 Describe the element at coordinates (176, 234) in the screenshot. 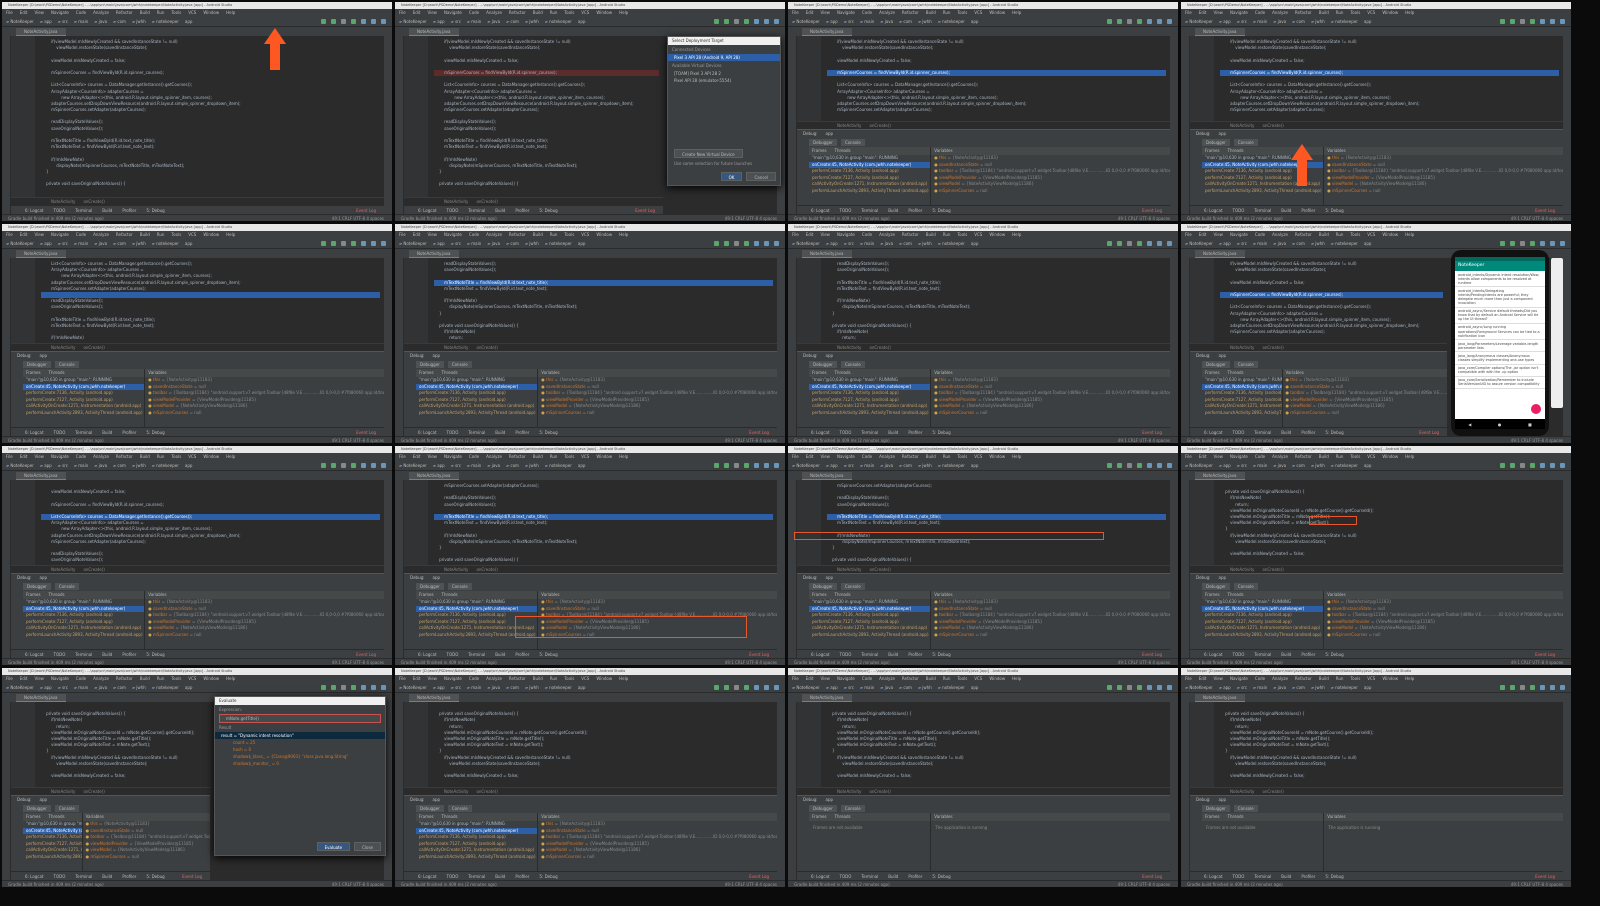

I see `menu-tools: Tools` at that location.